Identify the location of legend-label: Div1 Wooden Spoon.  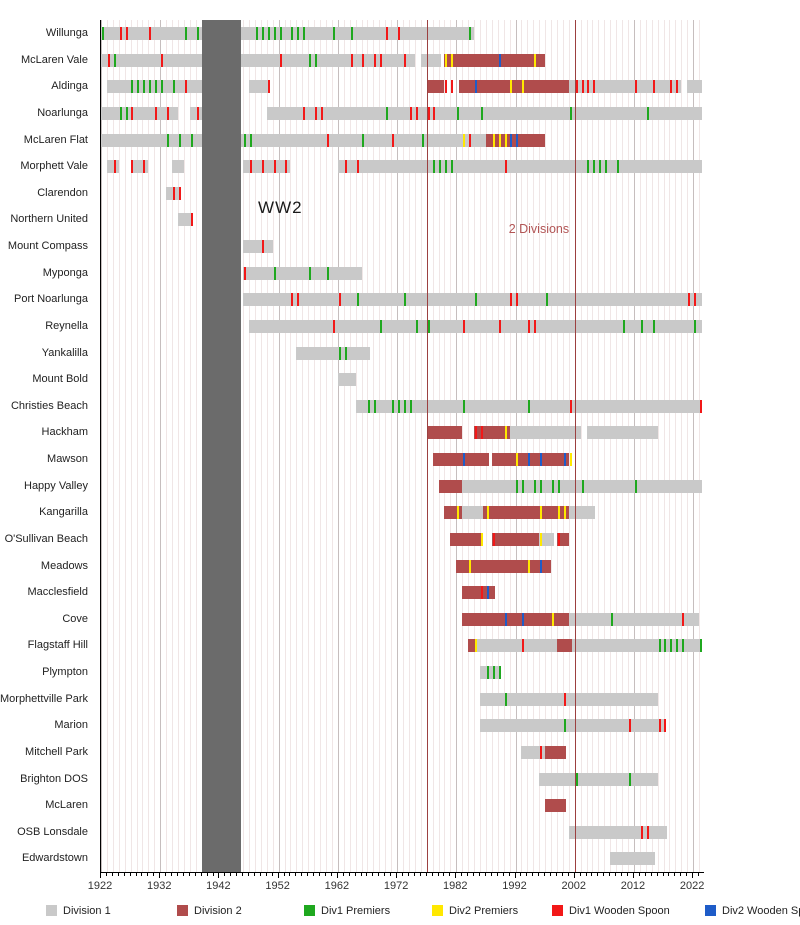
(619, 911).